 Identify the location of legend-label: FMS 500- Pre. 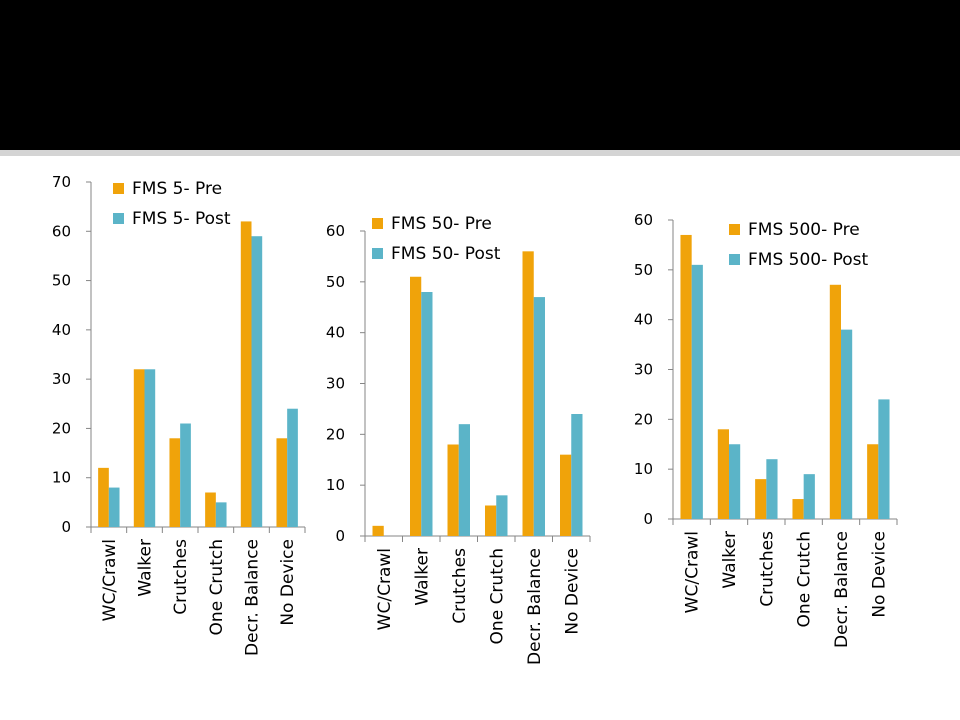
(804, 230).